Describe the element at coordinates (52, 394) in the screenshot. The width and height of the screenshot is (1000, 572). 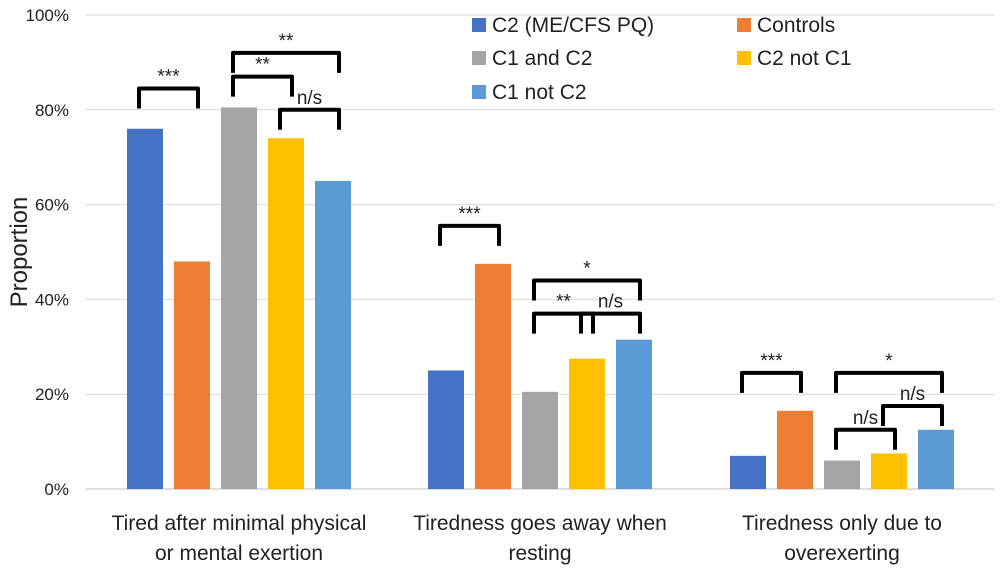
I see `y-tick-label: 20%` at that location.